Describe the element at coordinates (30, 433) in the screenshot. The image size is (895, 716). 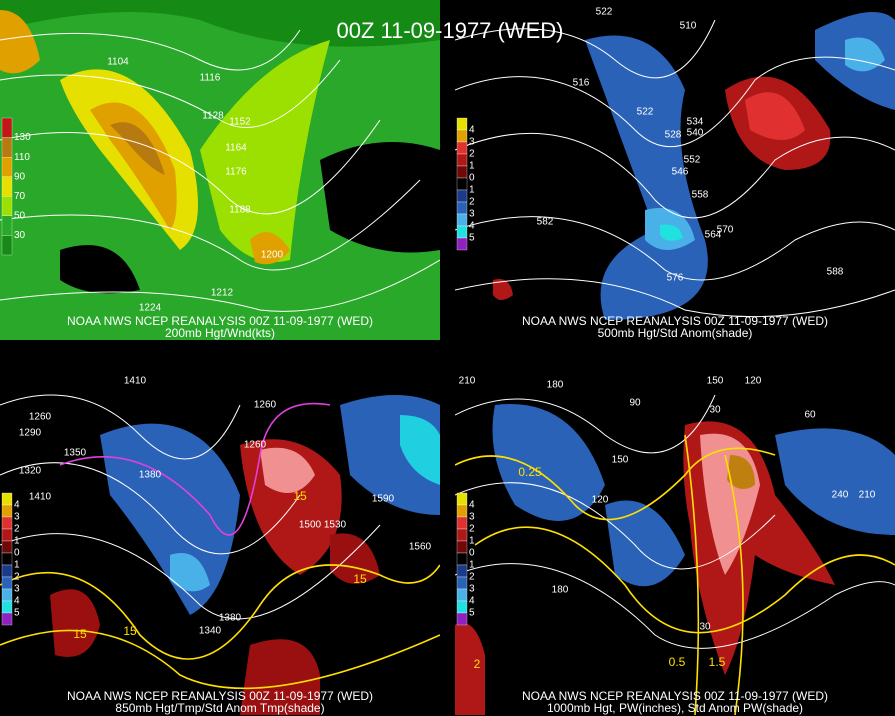
I see `contour-label: 1290` at that location.